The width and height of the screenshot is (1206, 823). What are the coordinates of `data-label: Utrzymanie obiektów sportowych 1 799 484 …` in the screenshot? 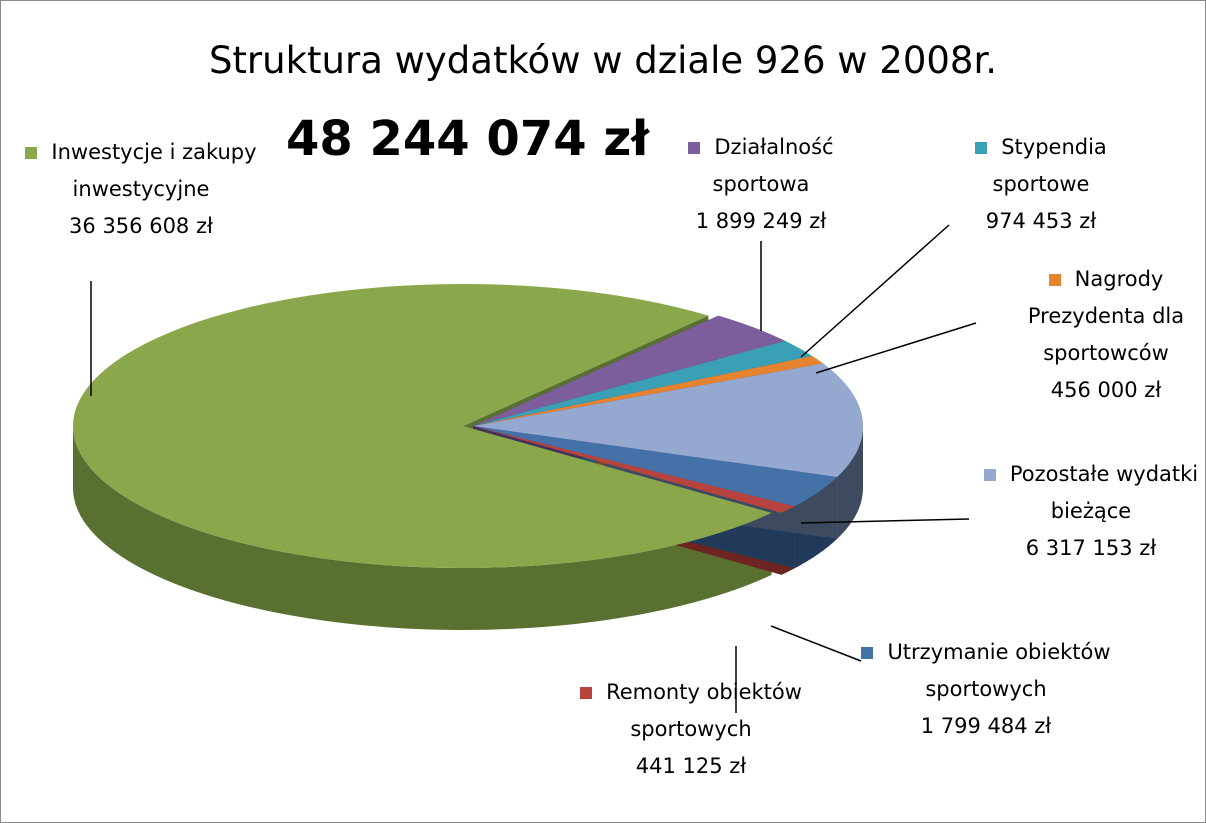 It's located at (986, 689).